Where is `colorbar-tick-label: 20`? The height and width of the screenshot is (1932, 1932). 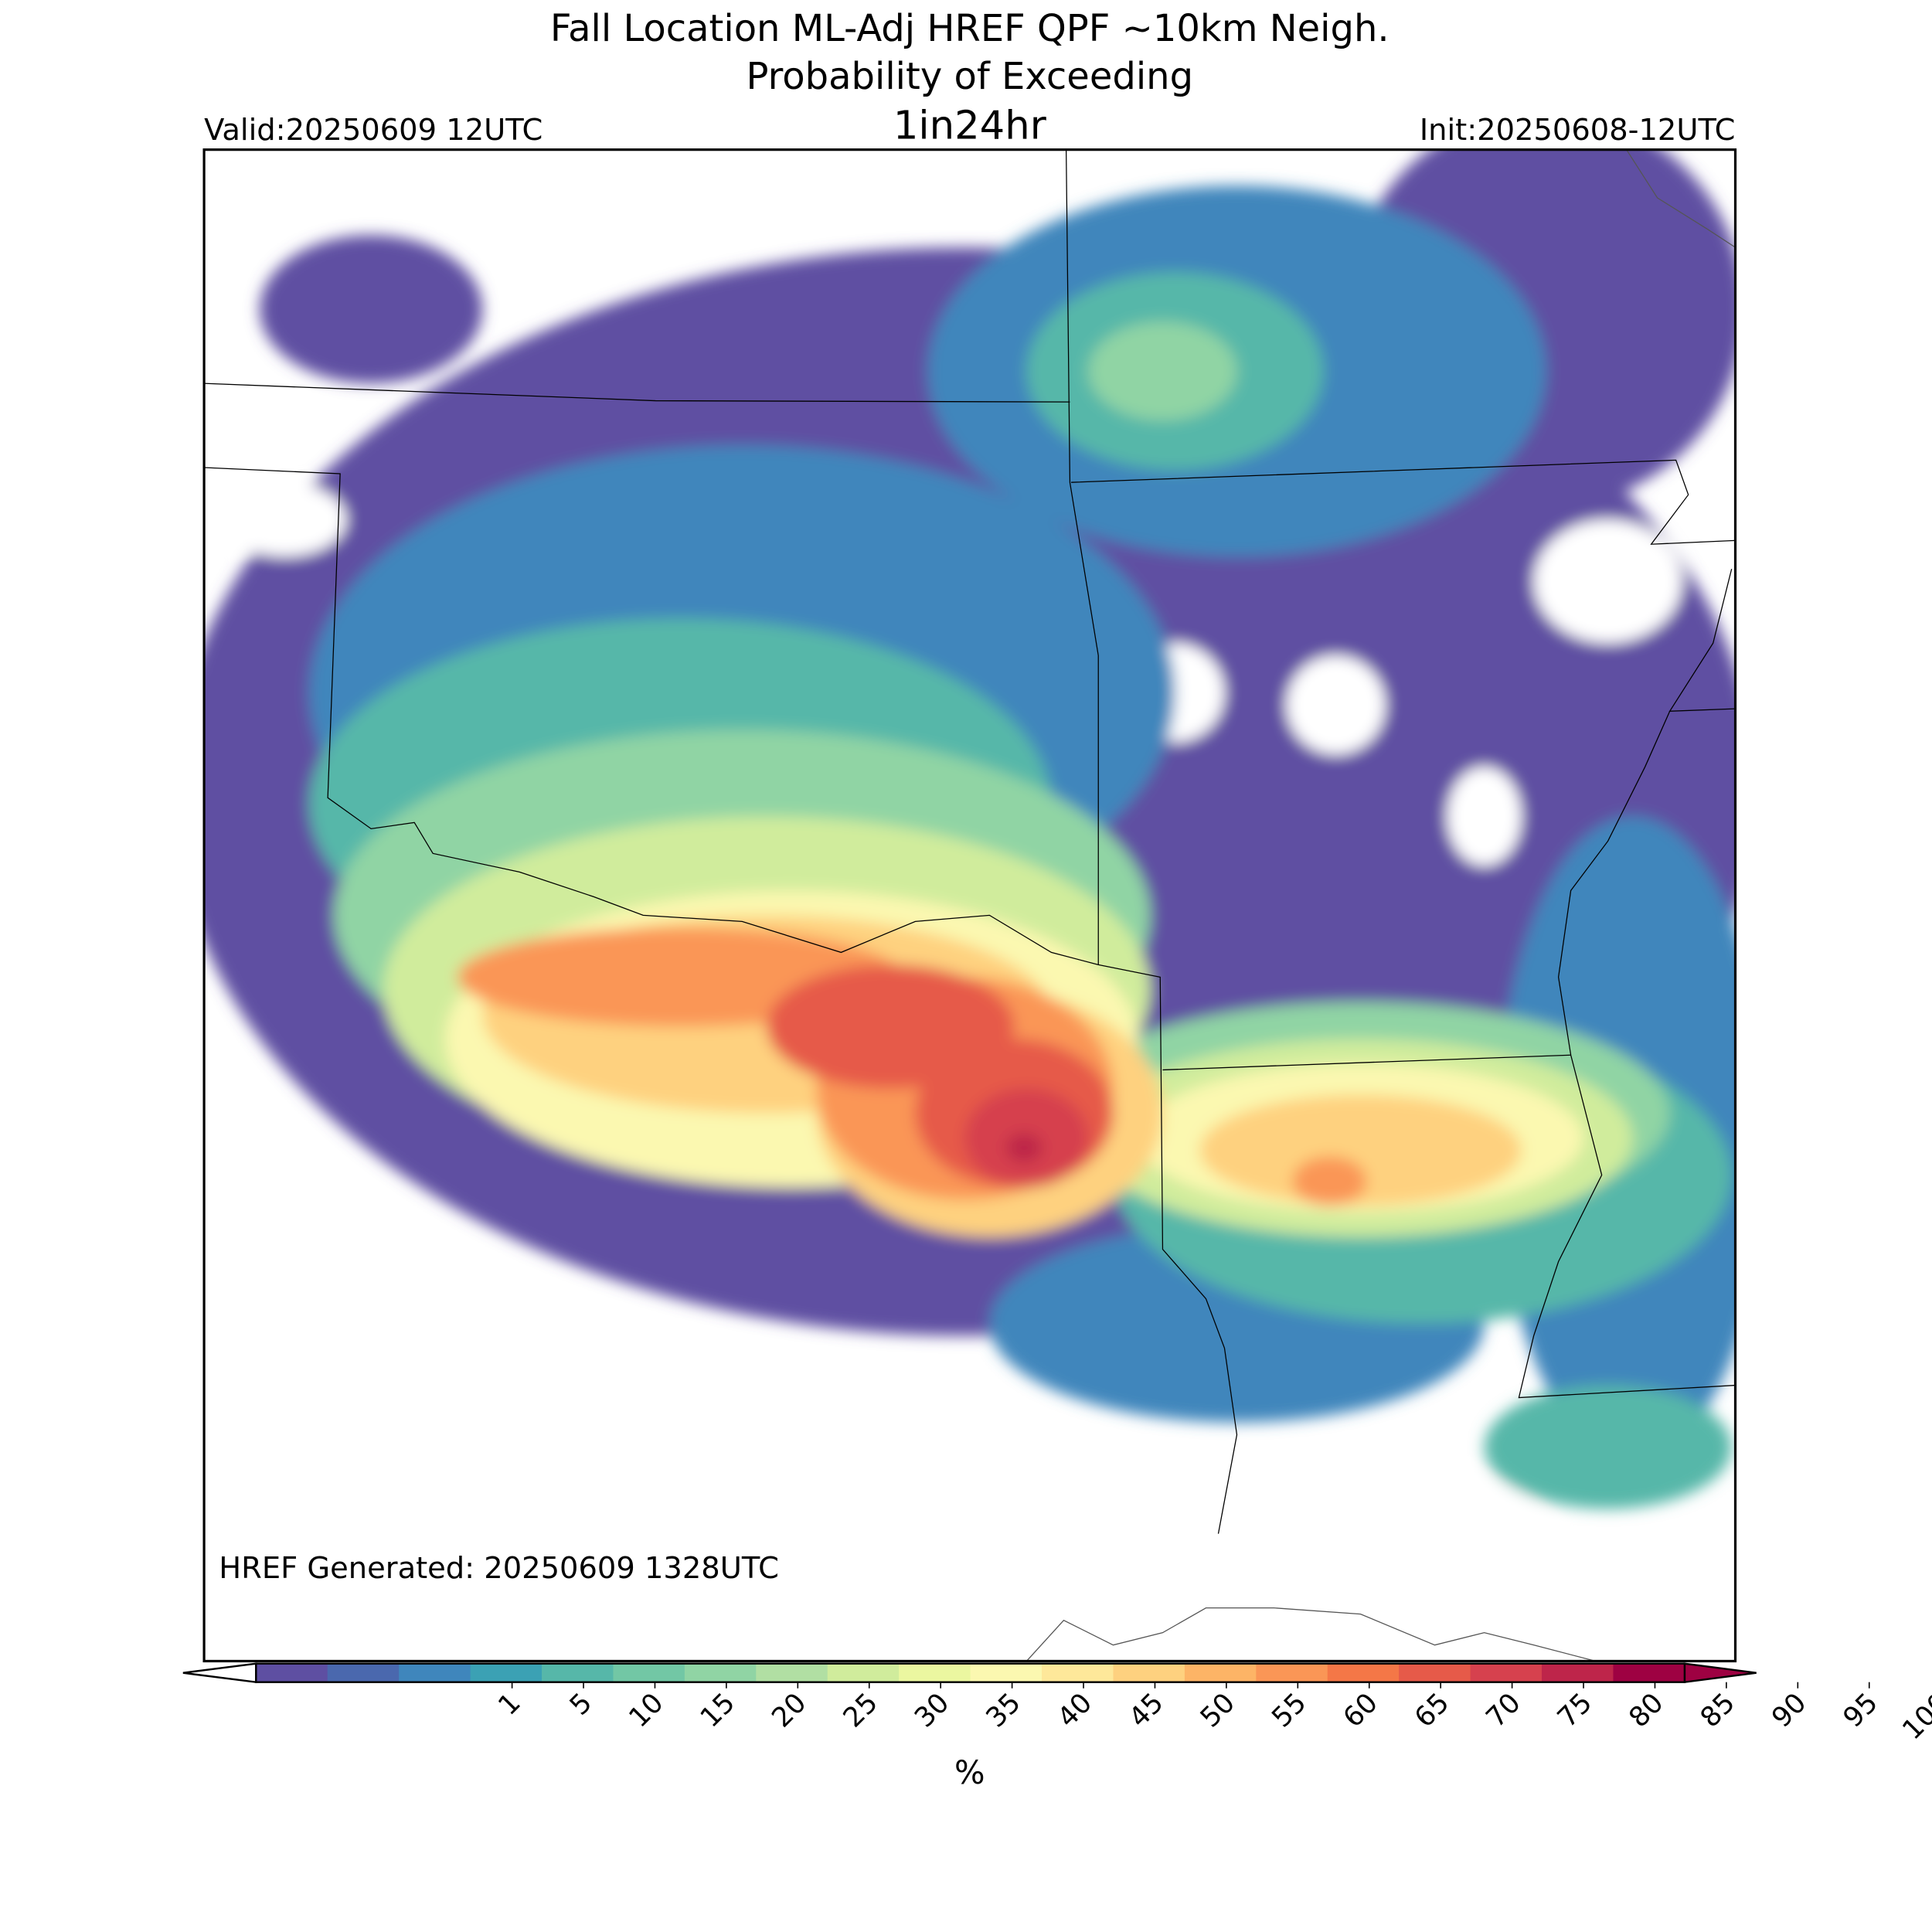 colorbar-tick-label: 20 is located at coordinates (790, 1711).